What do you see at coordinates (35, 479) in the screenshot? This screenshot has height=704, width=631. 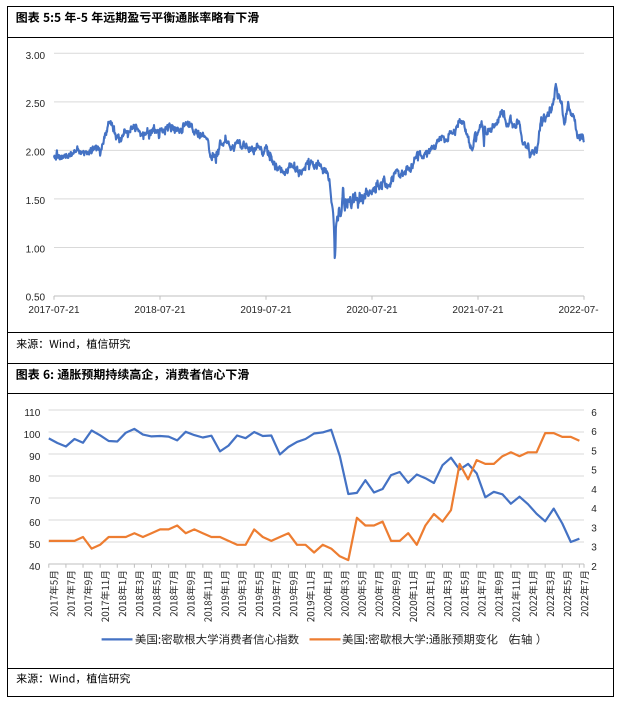 I see `svg-text: 80` at bounding box center [35, 479].